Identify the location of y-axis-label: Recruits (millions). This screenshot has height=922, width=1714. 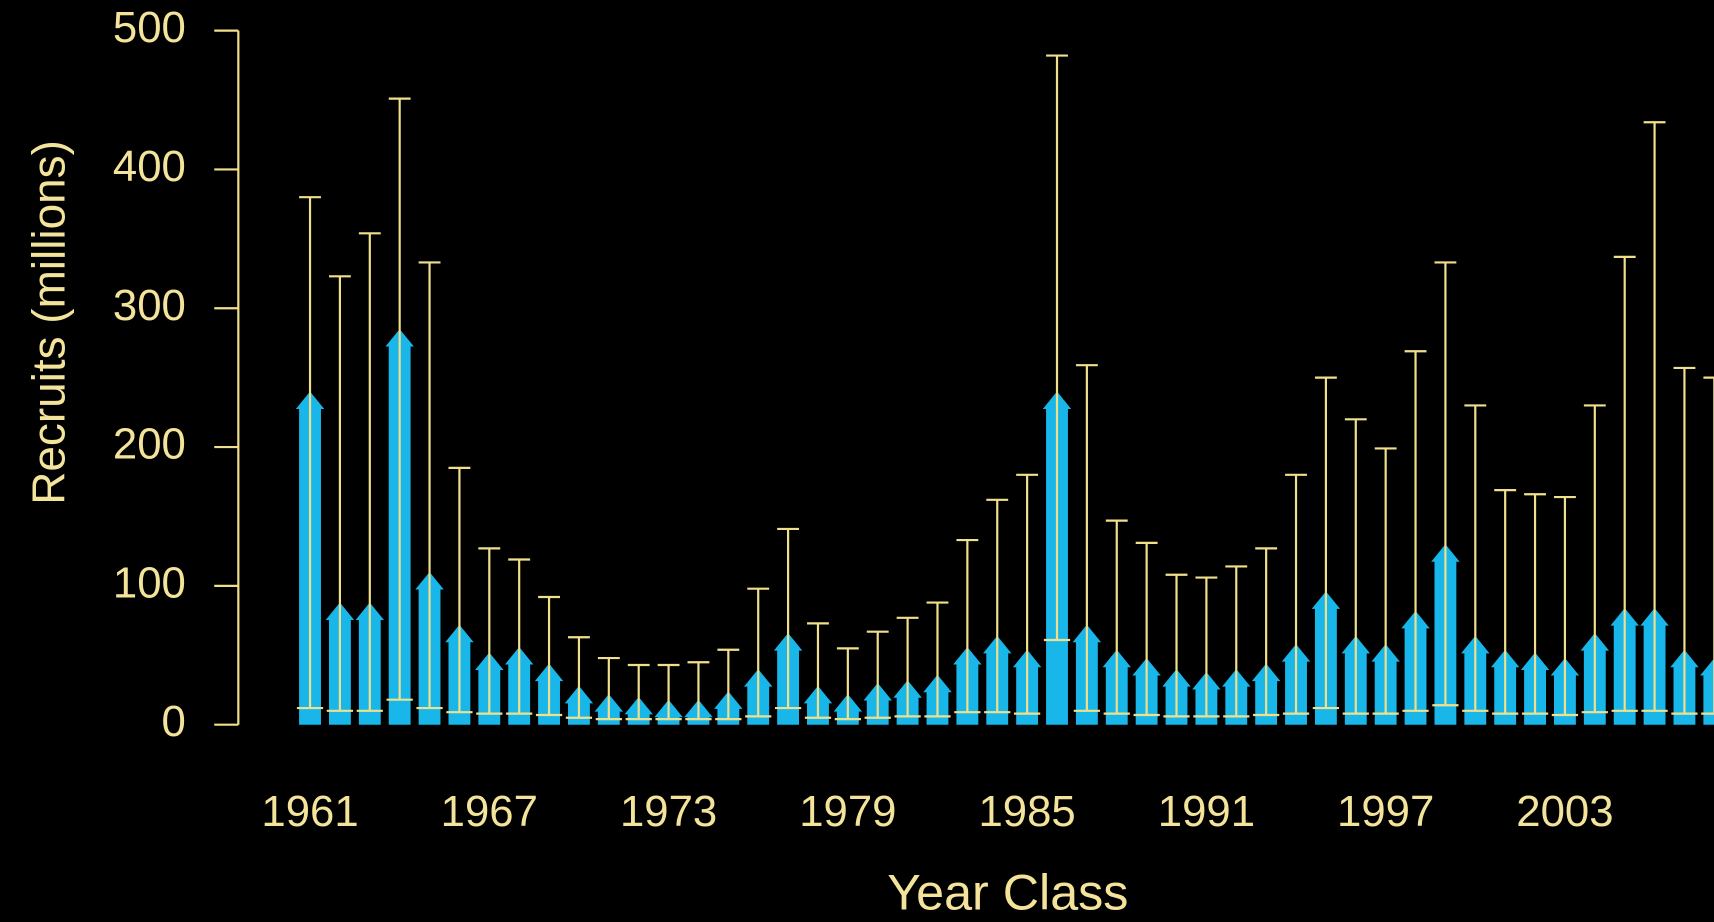
(49, 322).